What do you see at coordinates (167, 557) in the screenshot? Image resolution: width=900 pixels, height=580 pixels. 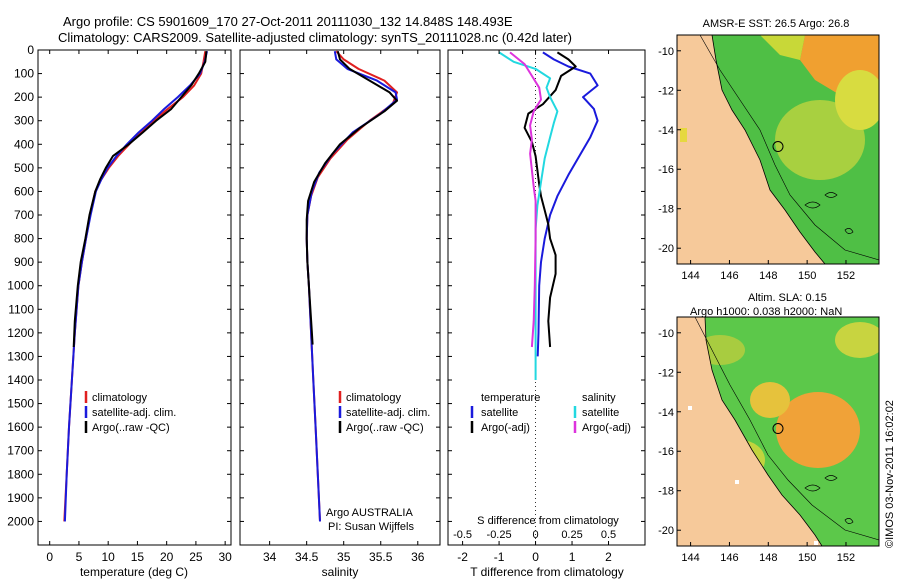 I see `x-tick-label: 20` at bounding box center [167, 557].